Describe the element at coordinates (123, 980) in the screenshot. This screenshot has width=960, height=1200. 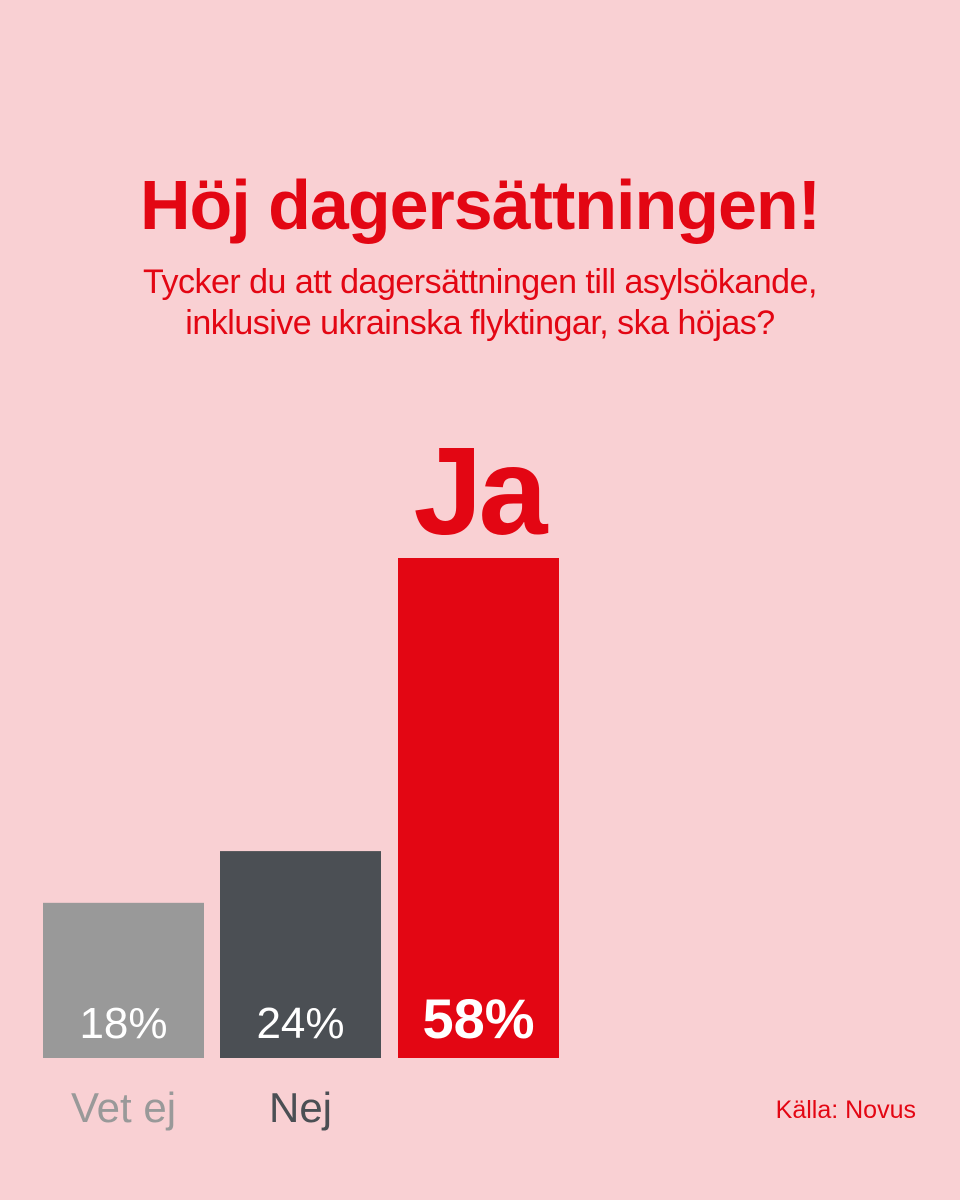
I see `bar-vet-ej` at that location.